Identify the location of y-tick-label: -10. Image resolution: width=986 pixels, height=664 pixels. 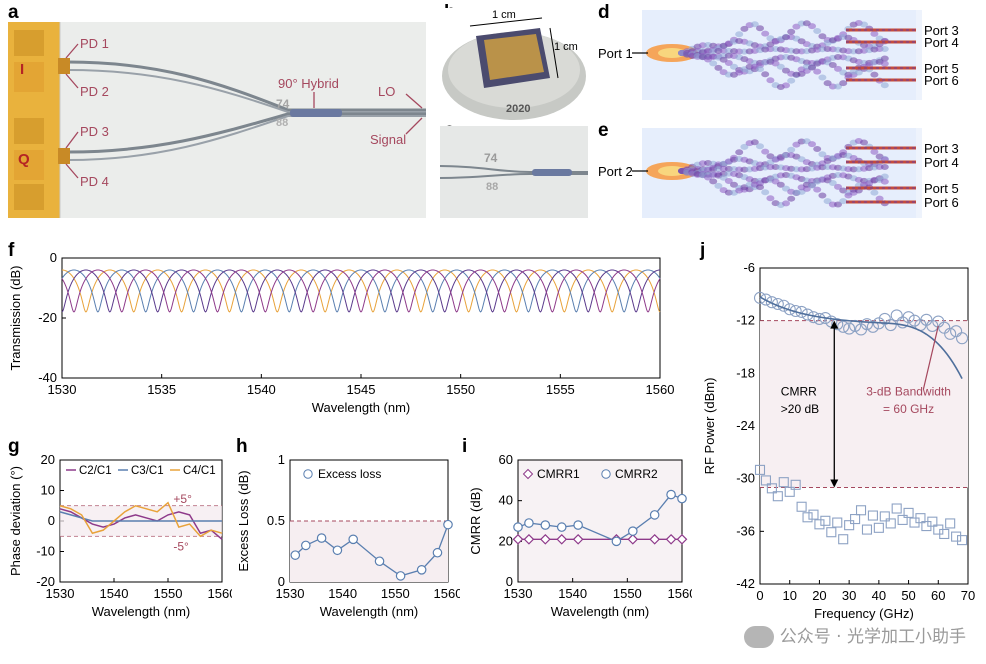
(45, 551).